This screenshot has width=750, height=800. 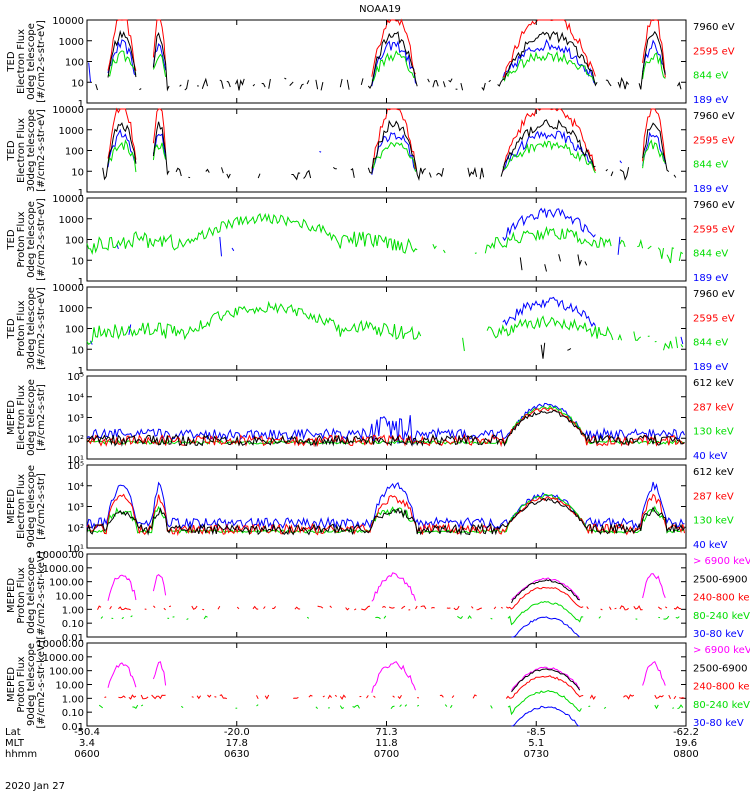 What do you see at coordinates (21, 754) in the screenshot?
I see `x-row-label: hhmm` at bounding box center [21, 754].